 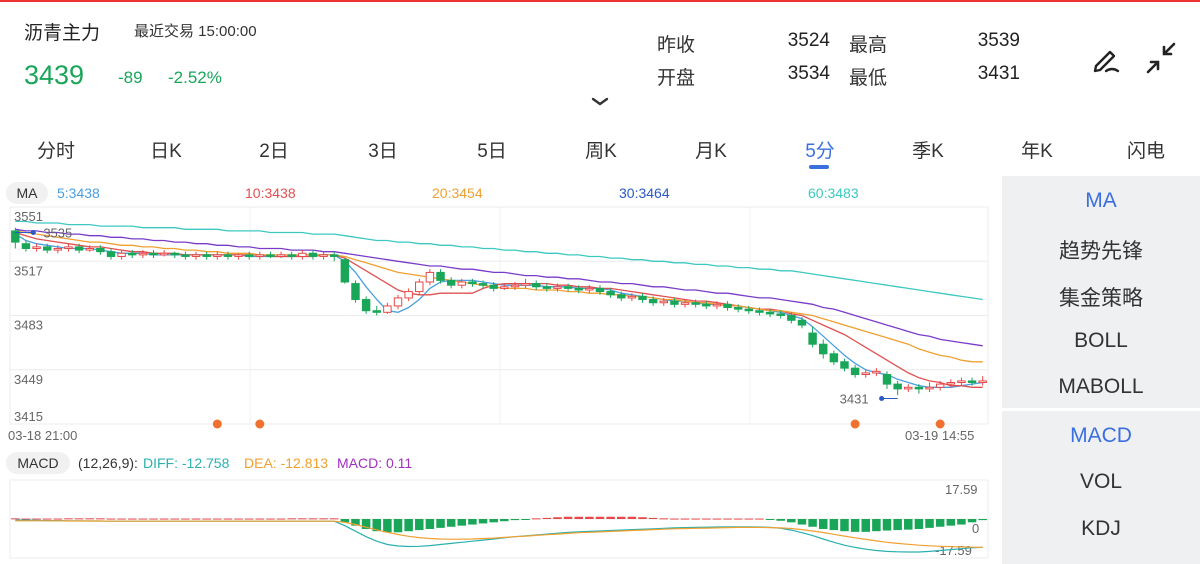 I want to click on tab-6: 月K, so click(x=711, y=151).